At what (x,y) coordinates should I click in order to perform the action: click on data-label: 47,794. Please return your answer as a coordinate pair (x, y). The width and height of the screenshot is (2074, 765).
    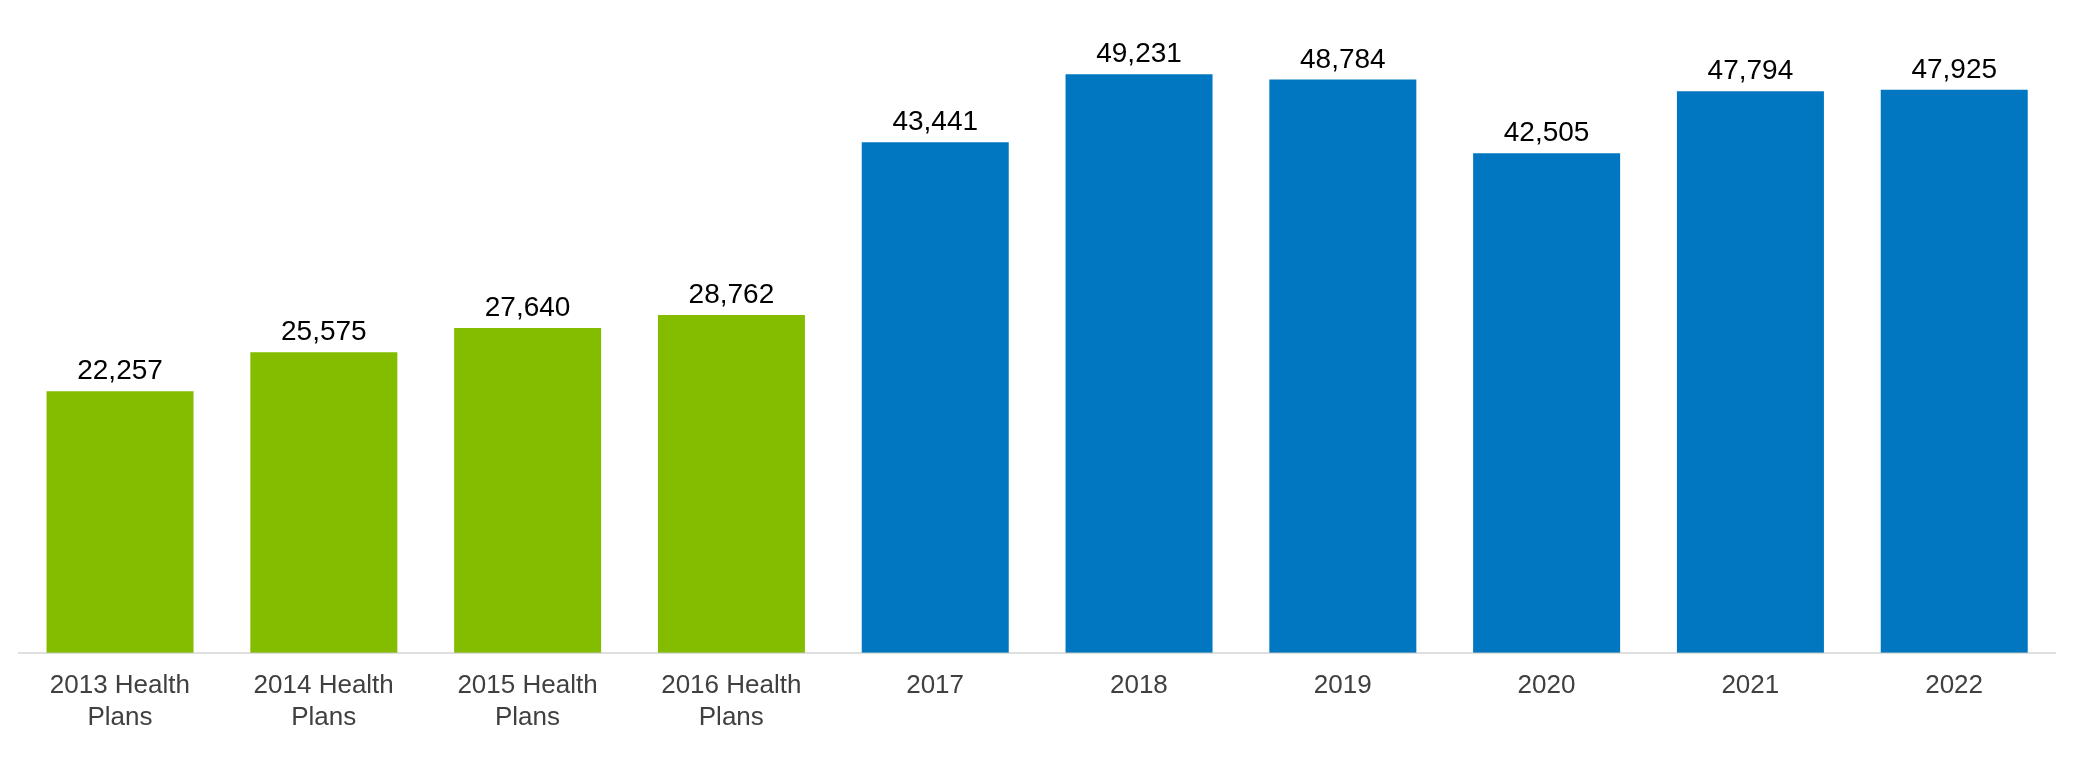
    Looking at the image, I should click on (1750, 70).